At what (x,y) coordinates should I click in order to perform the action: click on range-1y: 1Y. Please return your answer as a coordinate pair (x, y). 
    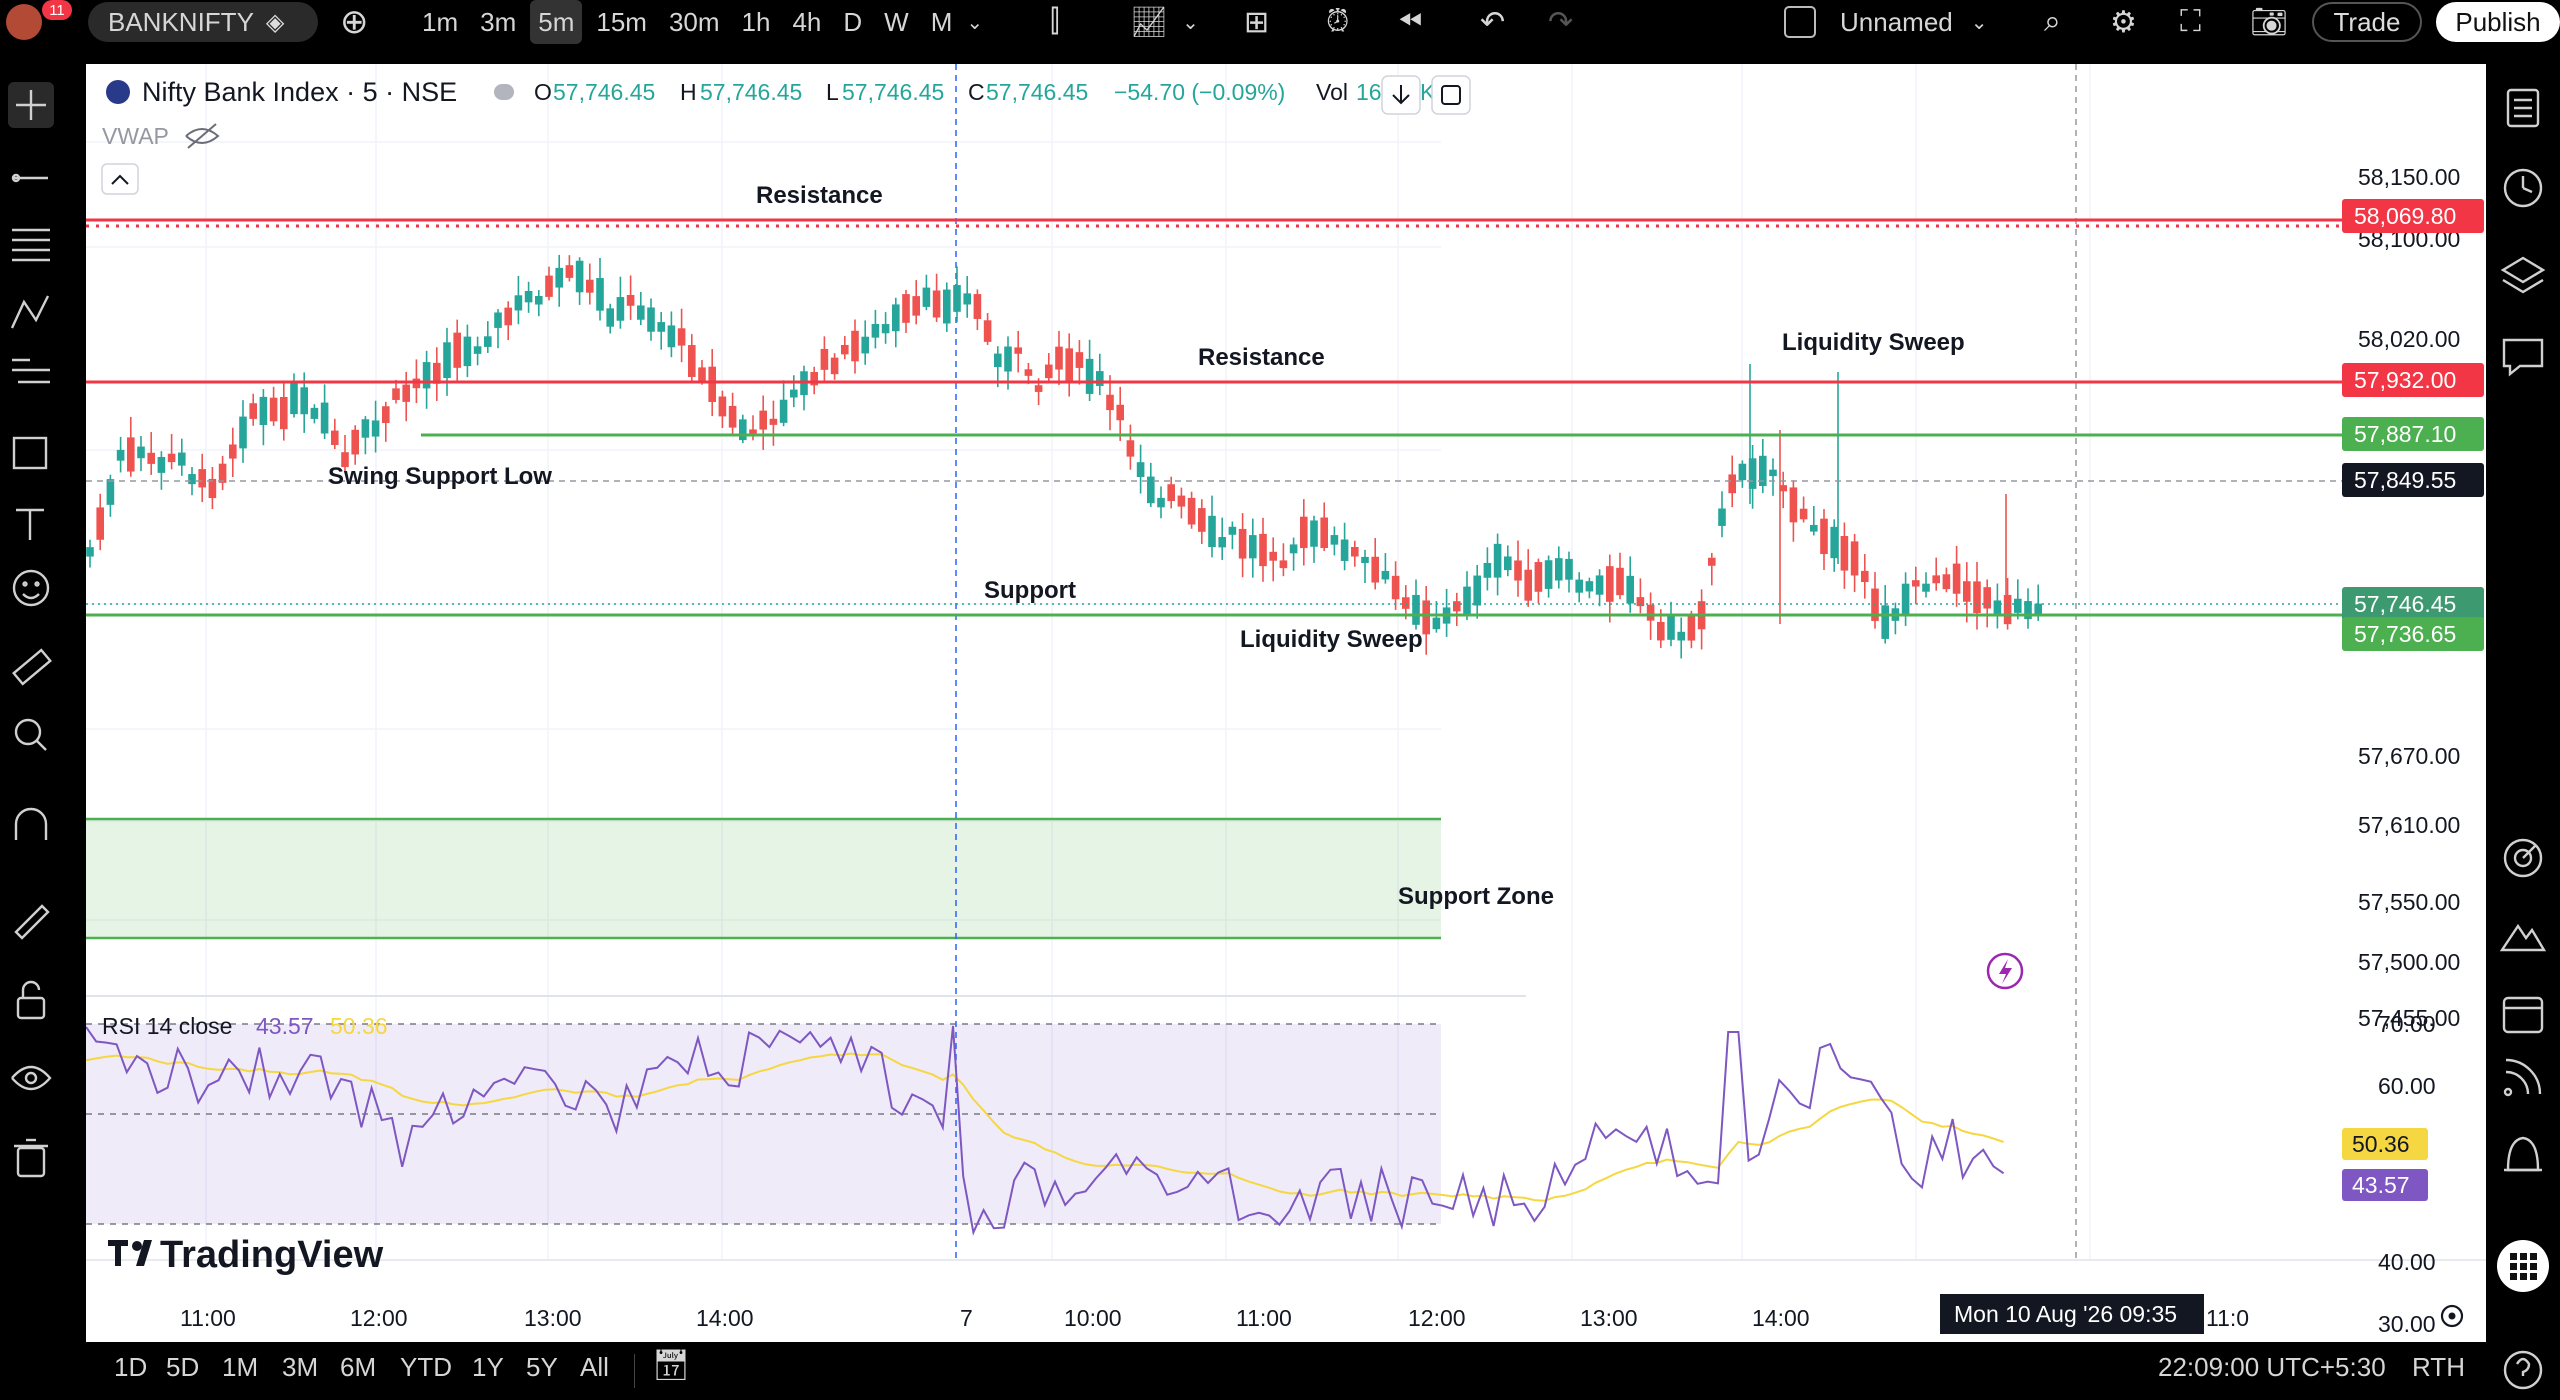
    Looking at the image, I should click on (488, 1367).